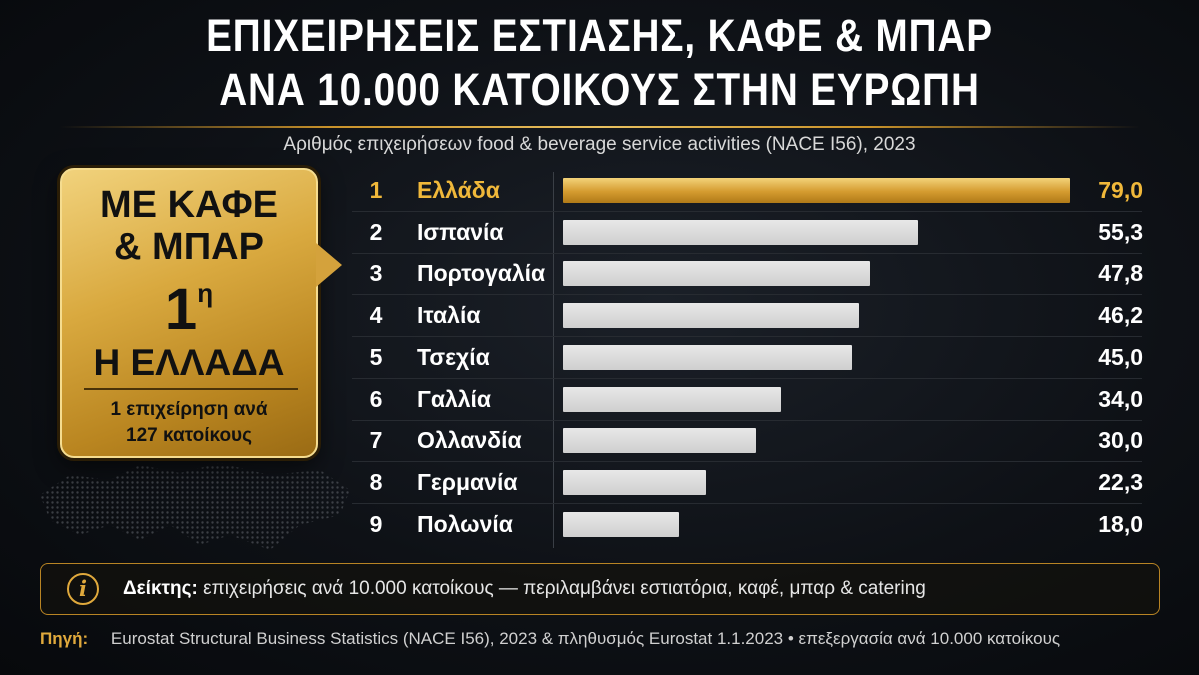  What do you see at coordinates (64, 638) in the screenshot?
I see `source-label: Πηγή:` at bounding box center [64, 638].